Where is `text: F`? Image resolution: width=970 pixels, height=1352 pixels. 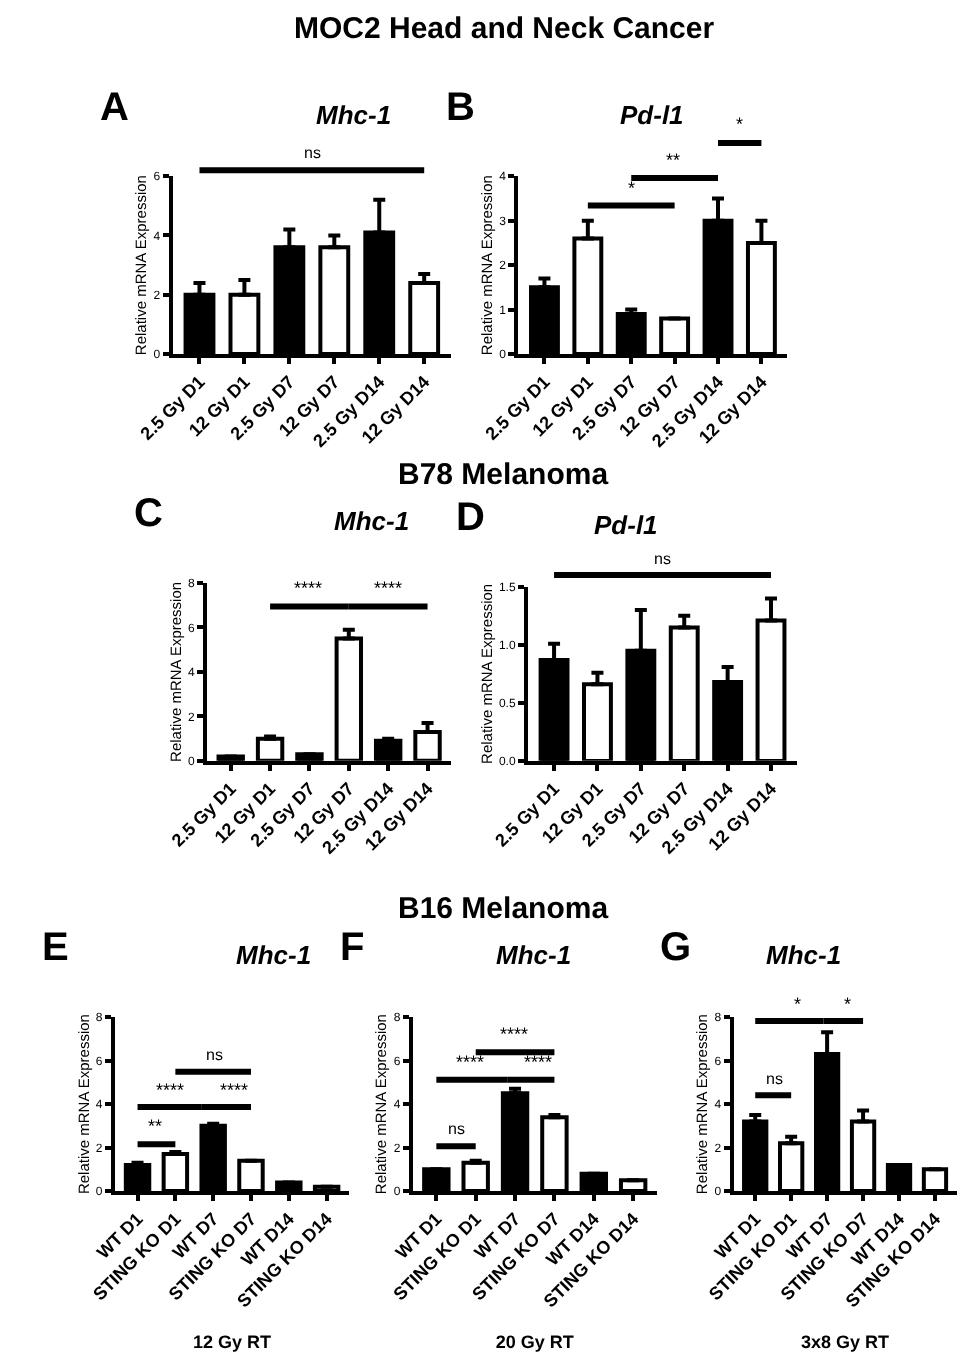 text: F is located at coordinates (352, 948).